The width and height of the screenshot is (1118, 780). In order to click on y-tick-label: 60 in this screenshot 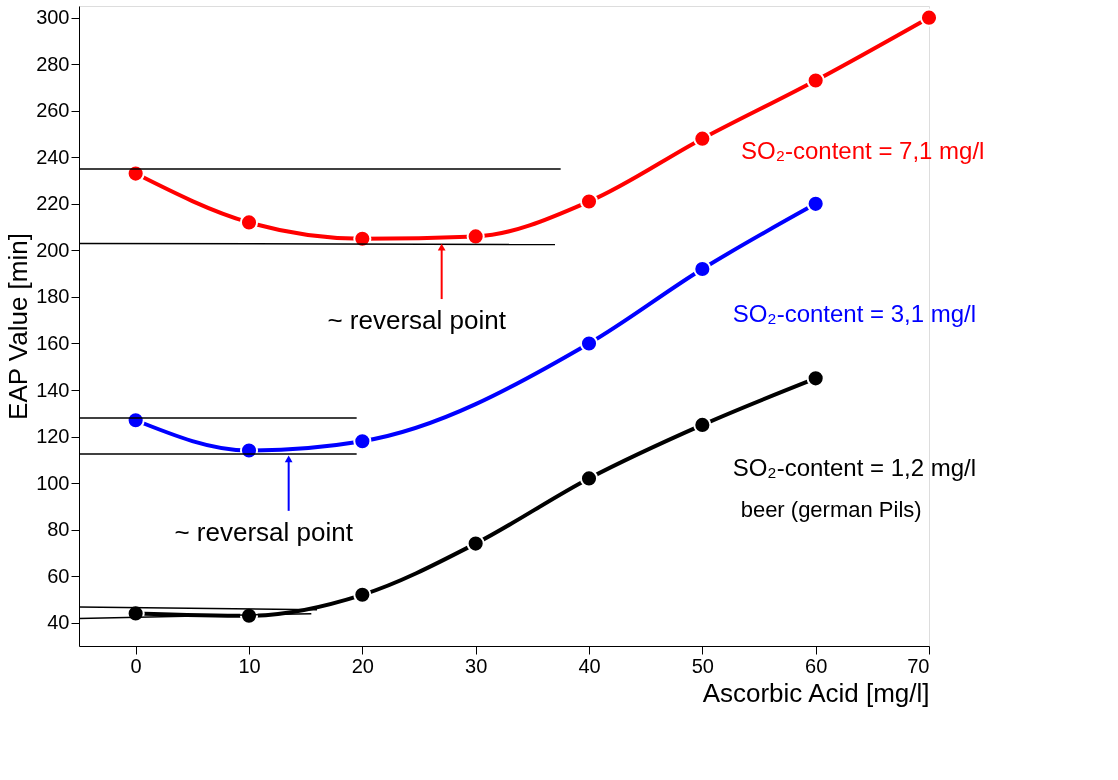, I will do `click(58, 575)`.